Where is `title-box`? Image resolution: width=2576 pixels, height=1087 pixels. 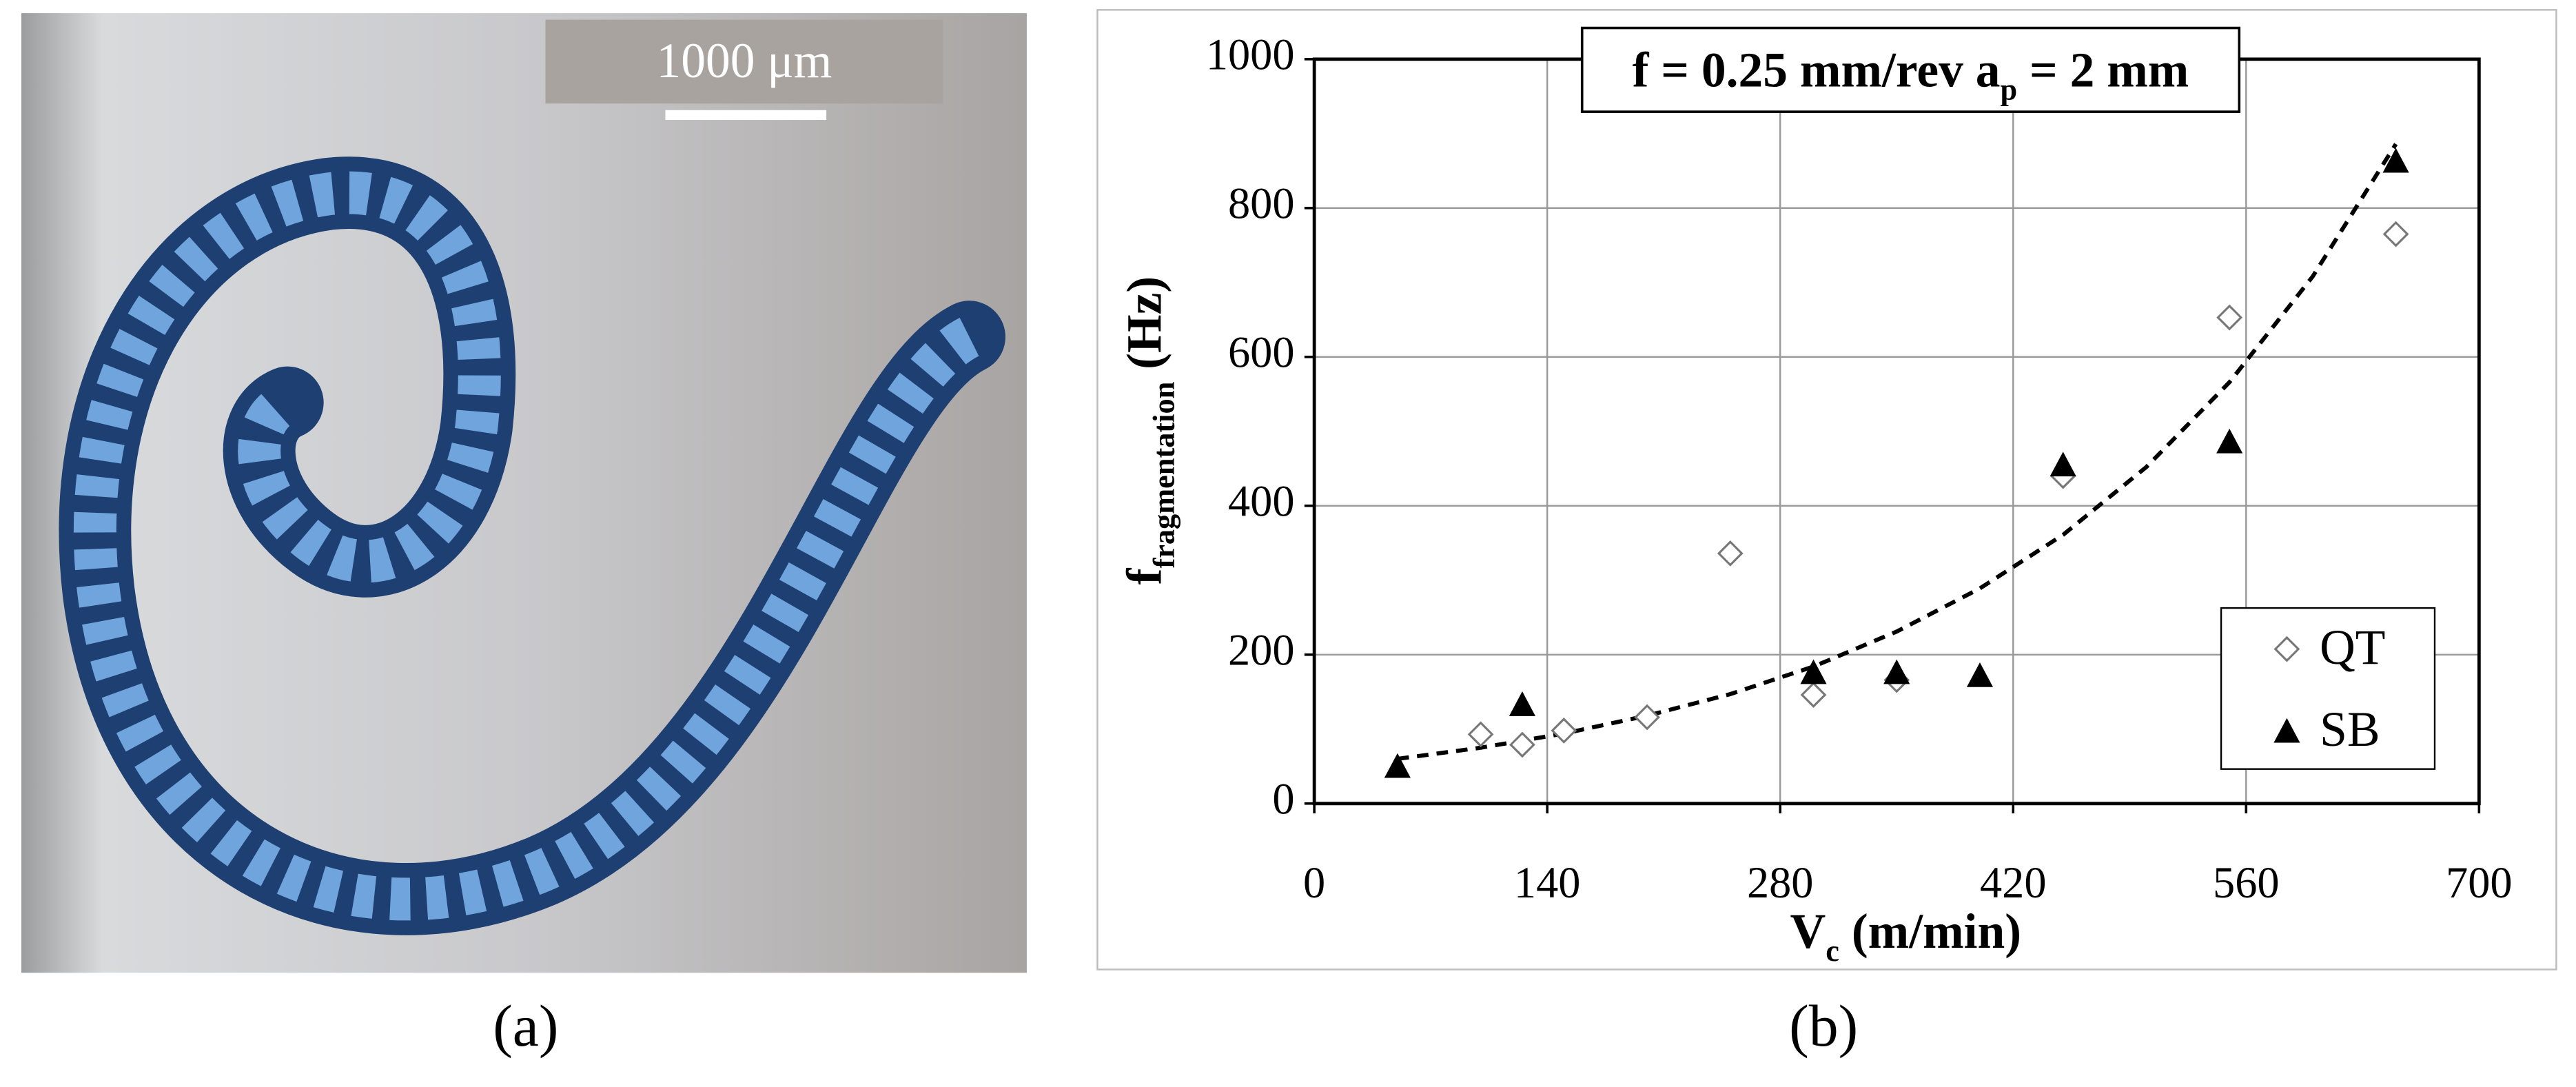
title-box is located at coordinates (1910, 69).